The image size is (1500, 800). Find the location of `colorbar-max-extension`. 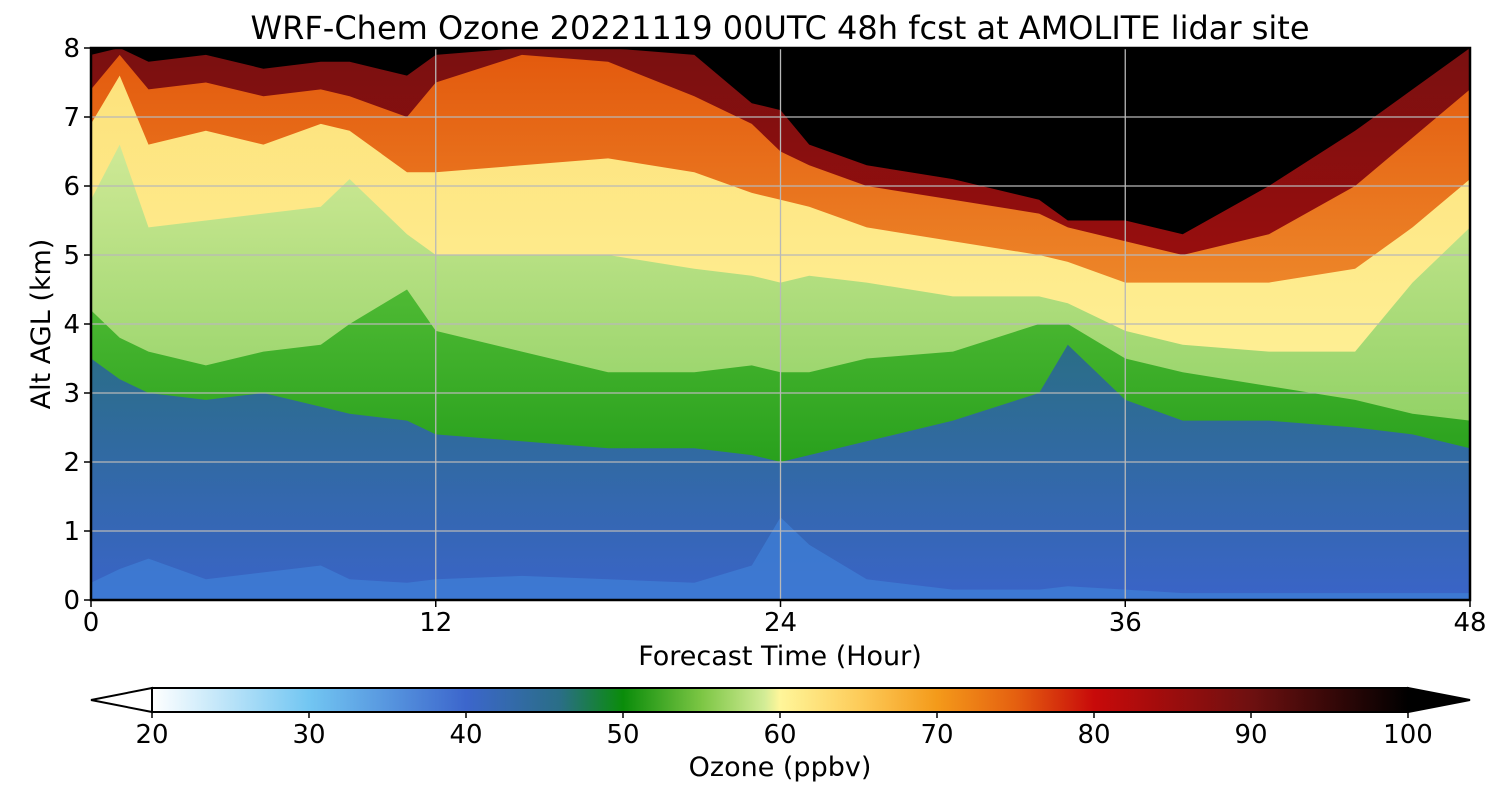

colorbar-max-extension is located at coordinates (1439, 700).